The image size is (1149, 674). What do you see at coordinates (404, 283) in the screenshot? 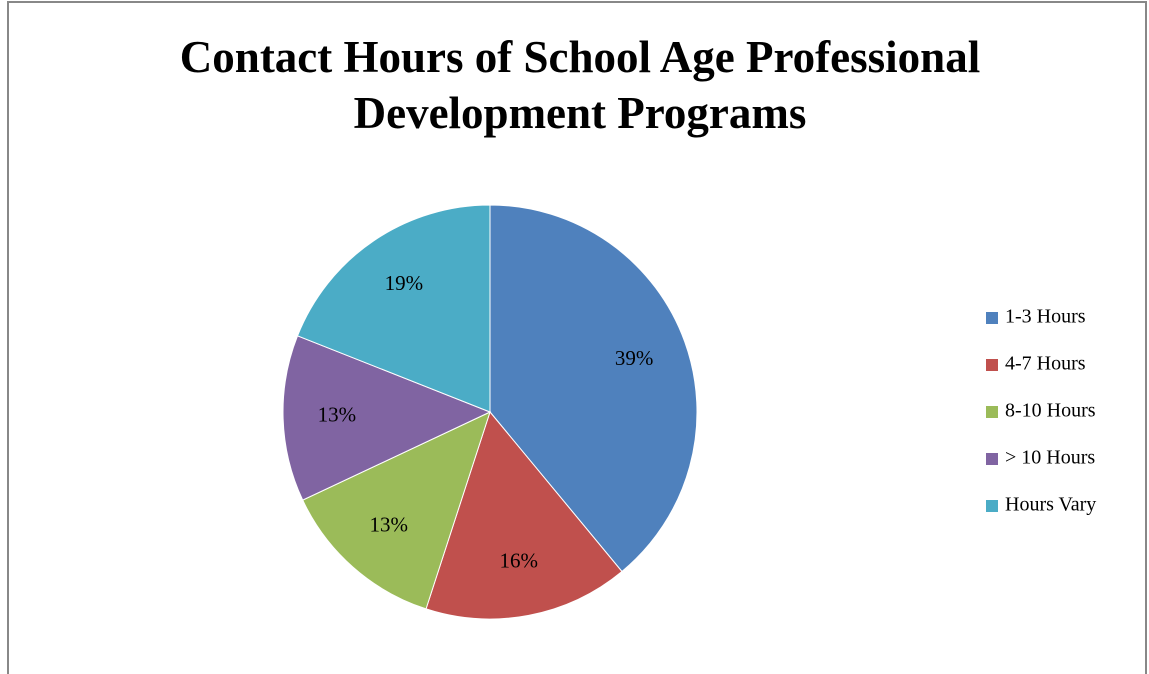
I see `data-label: 19%` at bounding box center [404, 283].